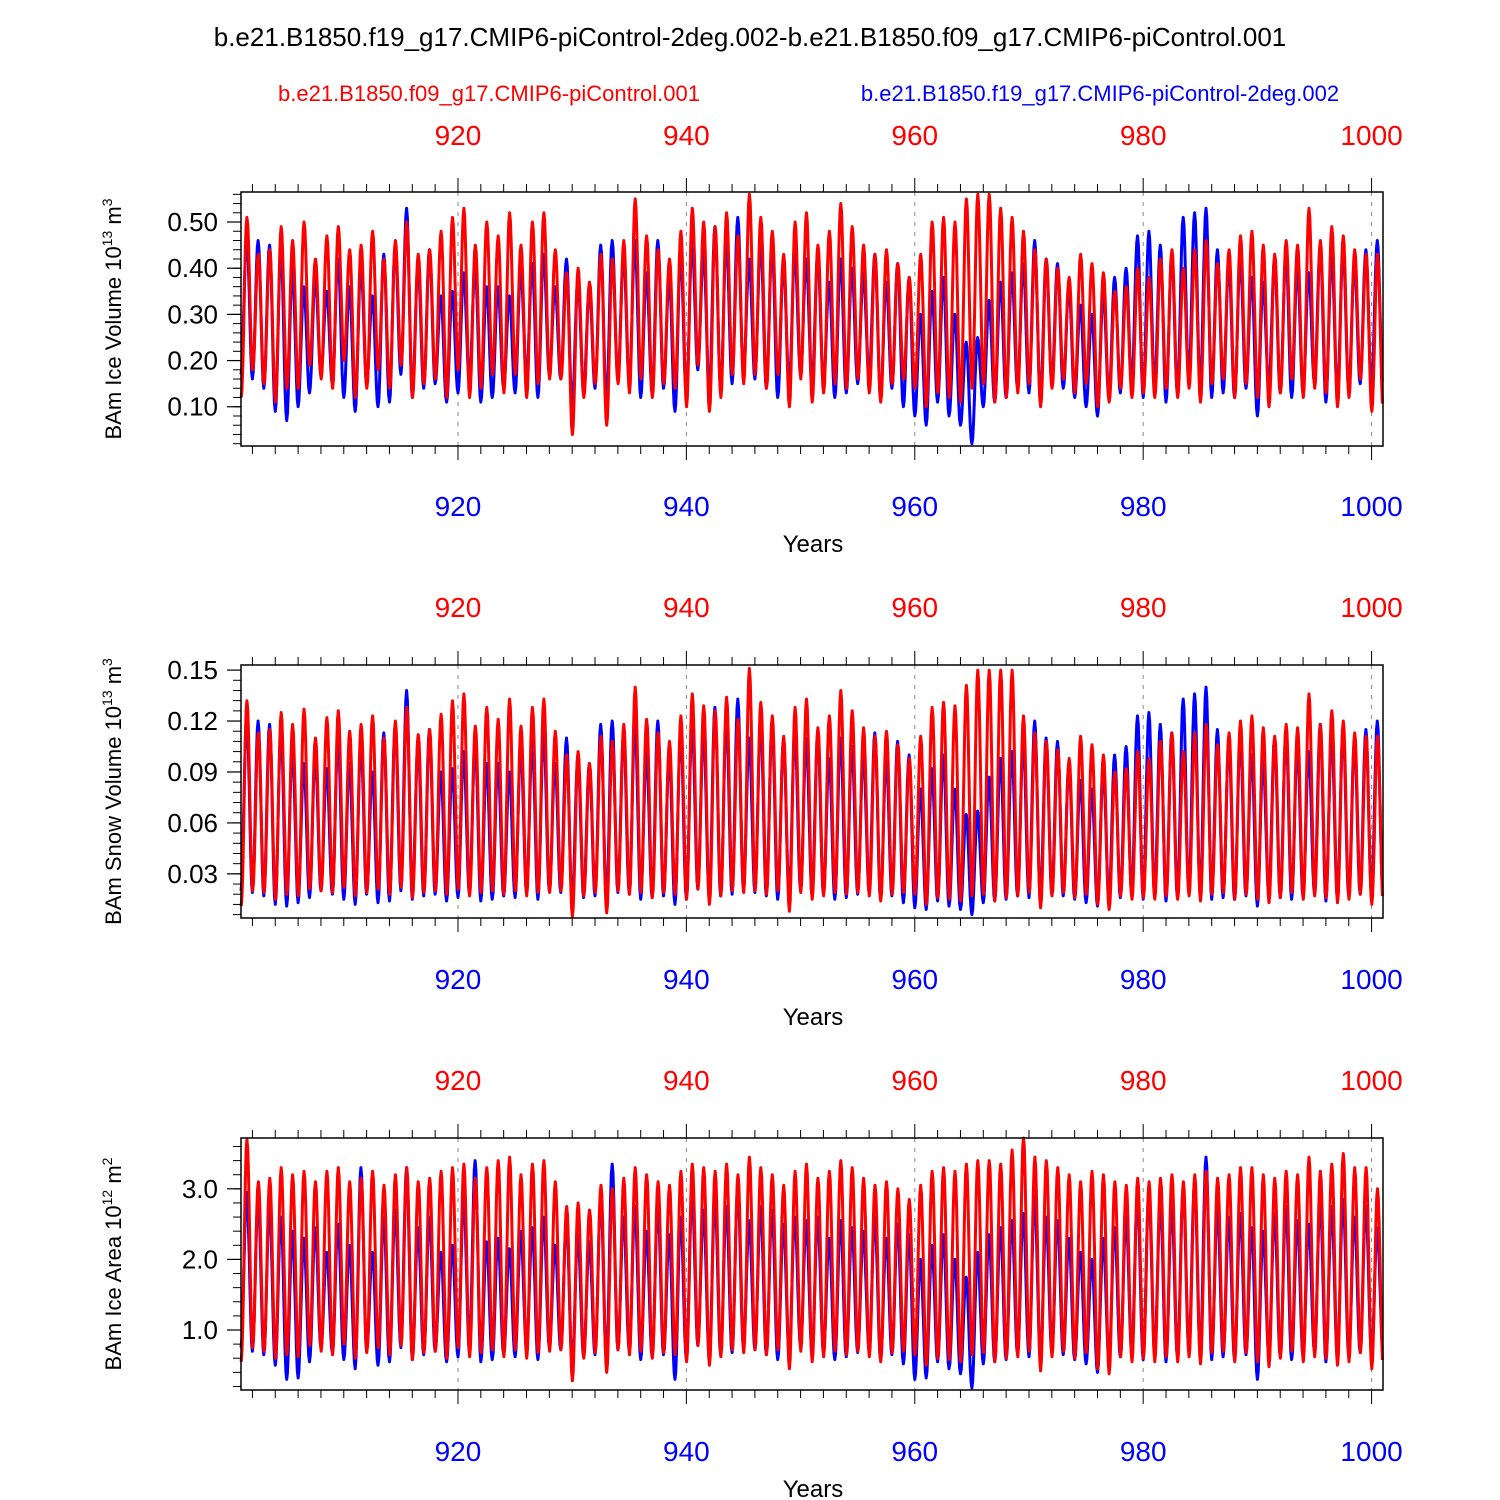 The image size is (1500, 1500). I want to click on y-axis-label: BAm Snow Volume 1013 m3, so click(112, 791).